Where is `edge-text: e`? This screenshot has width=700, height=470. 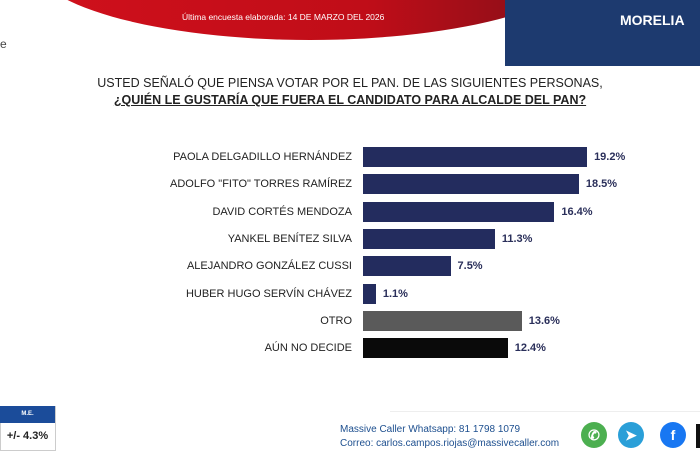 edge-text: e is located at coordinates (3, 44).